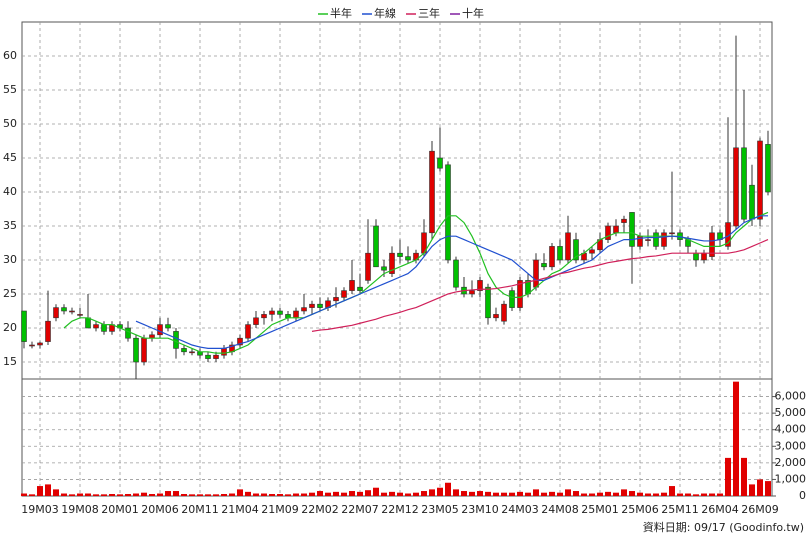 This screenshot has height=540, width=808. I want to click on x-tick-label: 21M04, so click(240, 509).